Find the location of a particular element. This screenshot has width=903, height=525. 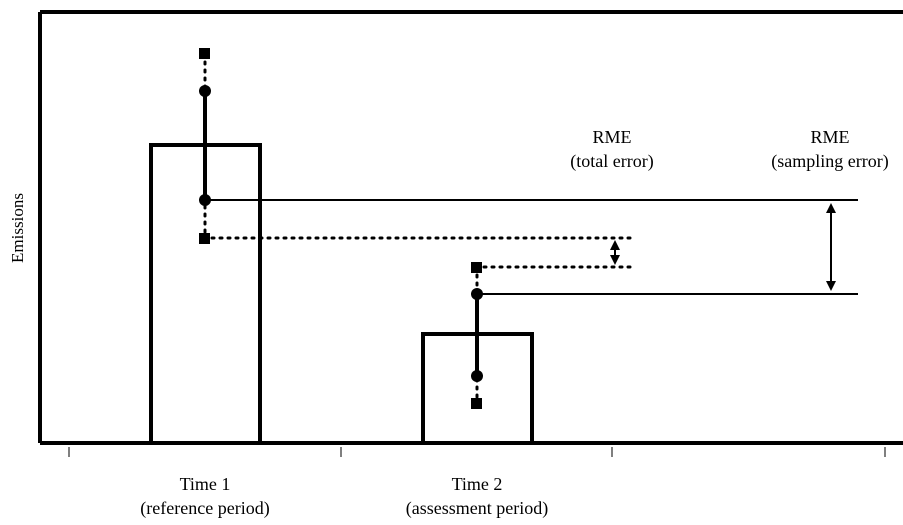

time1-total-error-upper-marker is located at coordinates (204, 53).